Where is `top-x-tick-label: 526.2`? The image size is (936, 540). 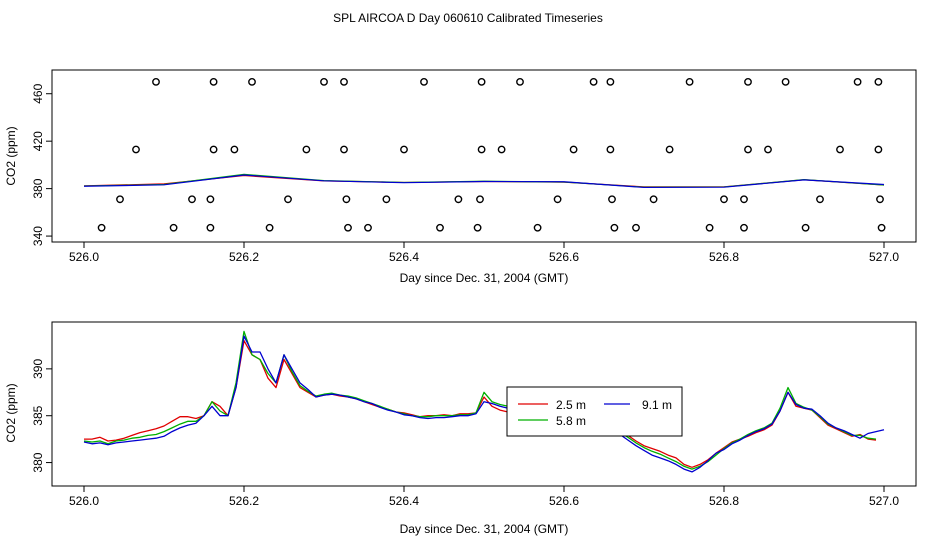
top-x-tick-label: 526.2 is located at coordinates (244, 257).